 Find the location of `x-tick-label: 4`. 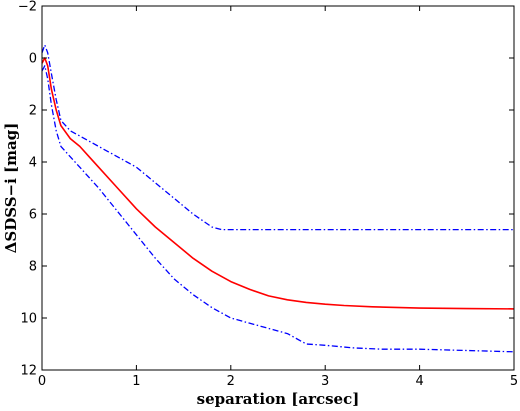

x-tick-label: 4 is located at coordinates (419, 381).